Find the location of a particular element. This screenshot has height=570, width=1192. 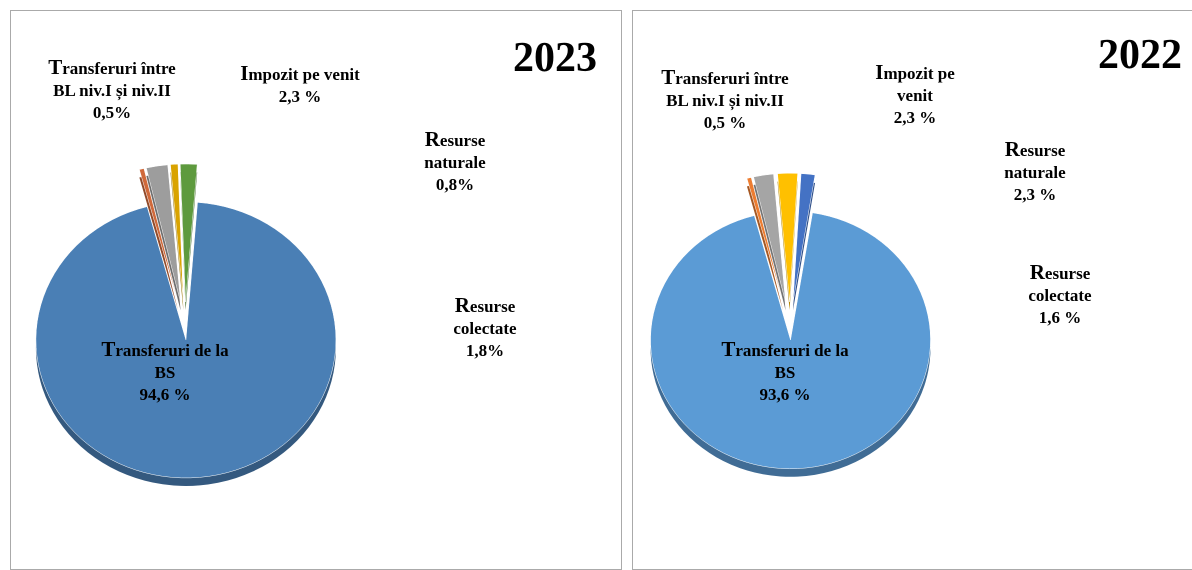

data-label: Resurse naturale 2,3 % is located at coordinates (1035, 172).